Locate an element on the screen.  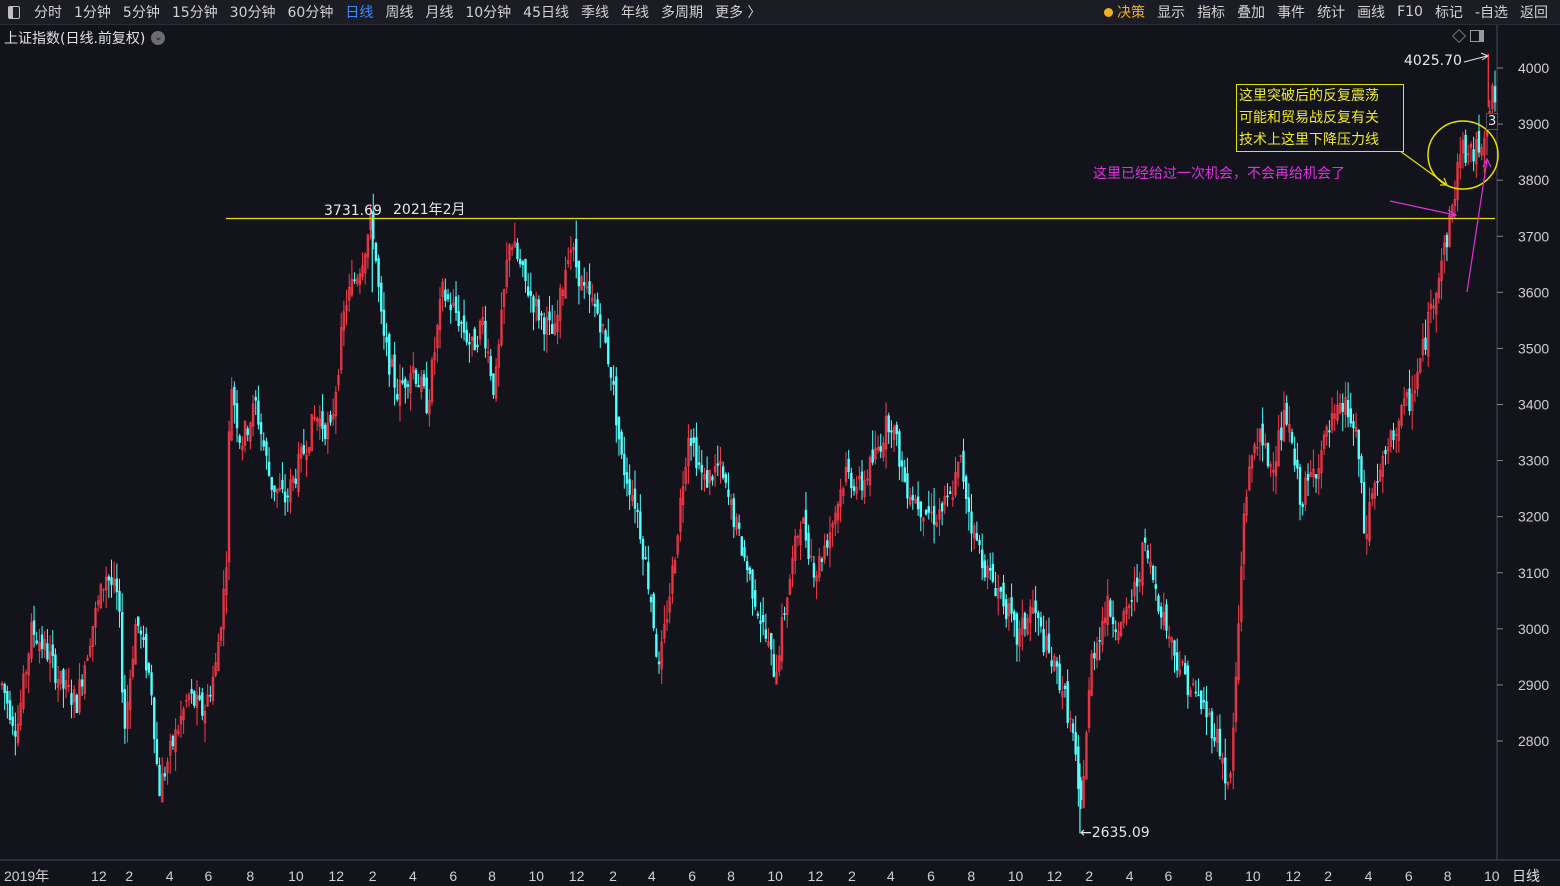
tool-button-7: F10 is located at coordinates (1410, 12).